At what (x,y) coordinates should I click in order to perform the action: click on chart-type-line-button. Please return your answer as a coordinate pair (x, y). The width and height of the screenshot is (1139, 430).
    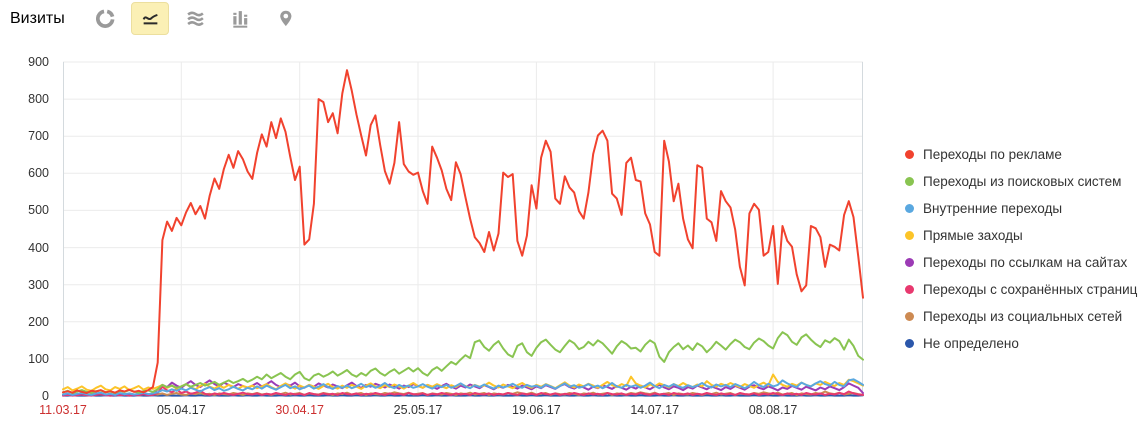
    Looking at the image, I should click on (150, 18).